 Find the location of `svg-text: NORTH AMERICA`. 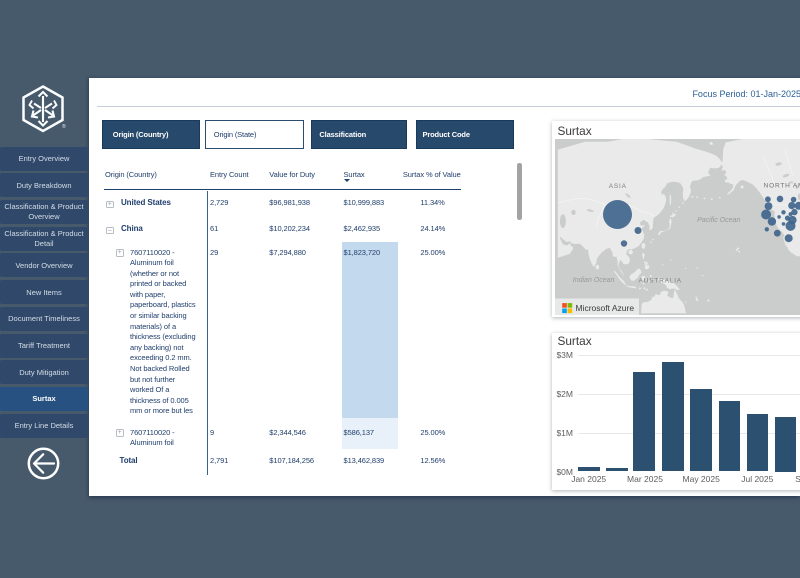

svg-text: NORTH AMERICA is located at coordinates (782, 185).